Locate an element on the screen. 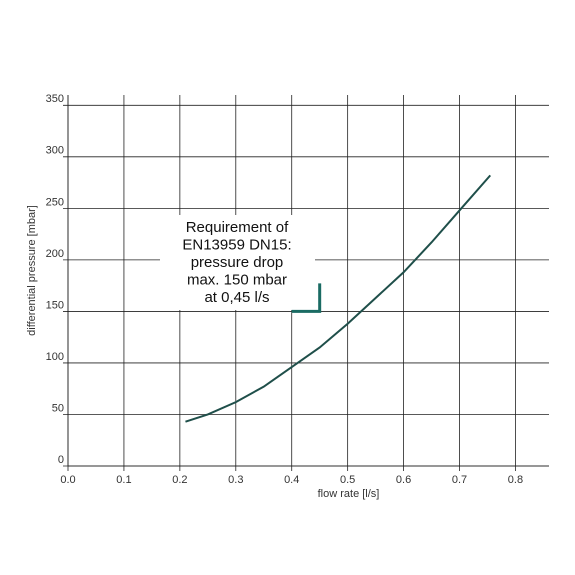 The image size is (575, 575). annotation-background is located at coordinates (237, 262).